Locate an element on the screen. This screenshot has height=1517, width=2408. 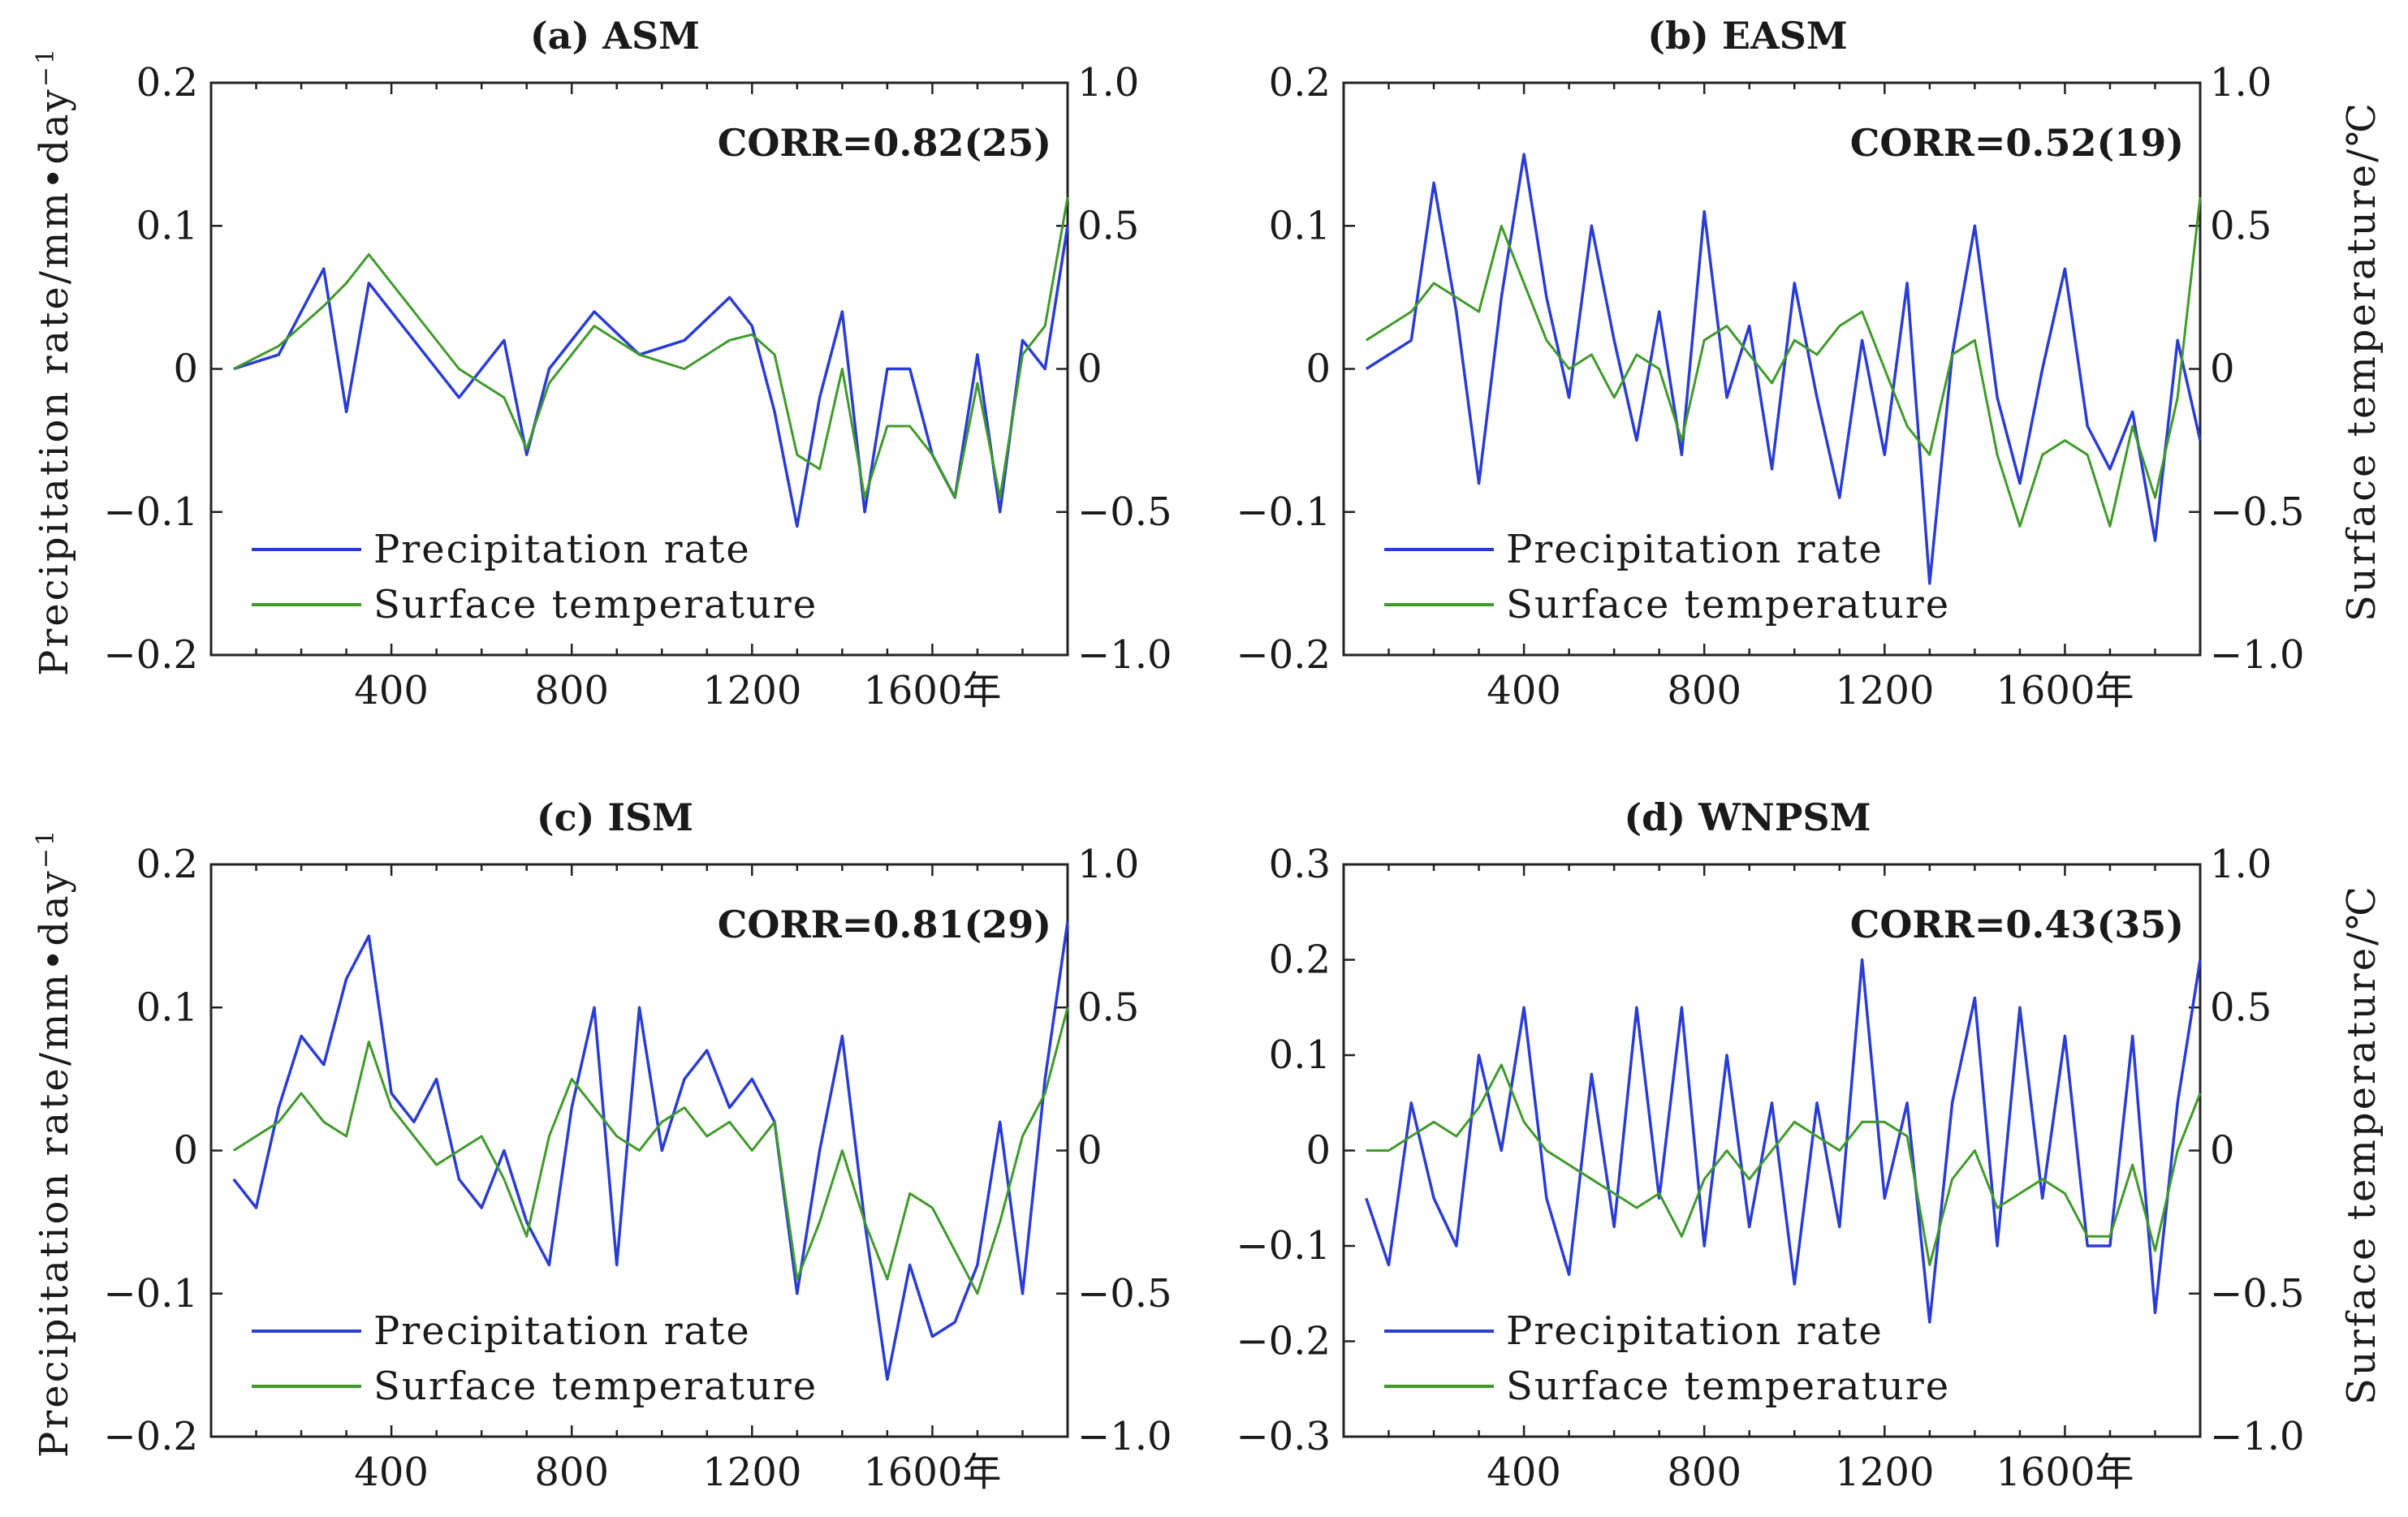
corr-label: CORR=0.82(25) is located at coordinates (884, 143).